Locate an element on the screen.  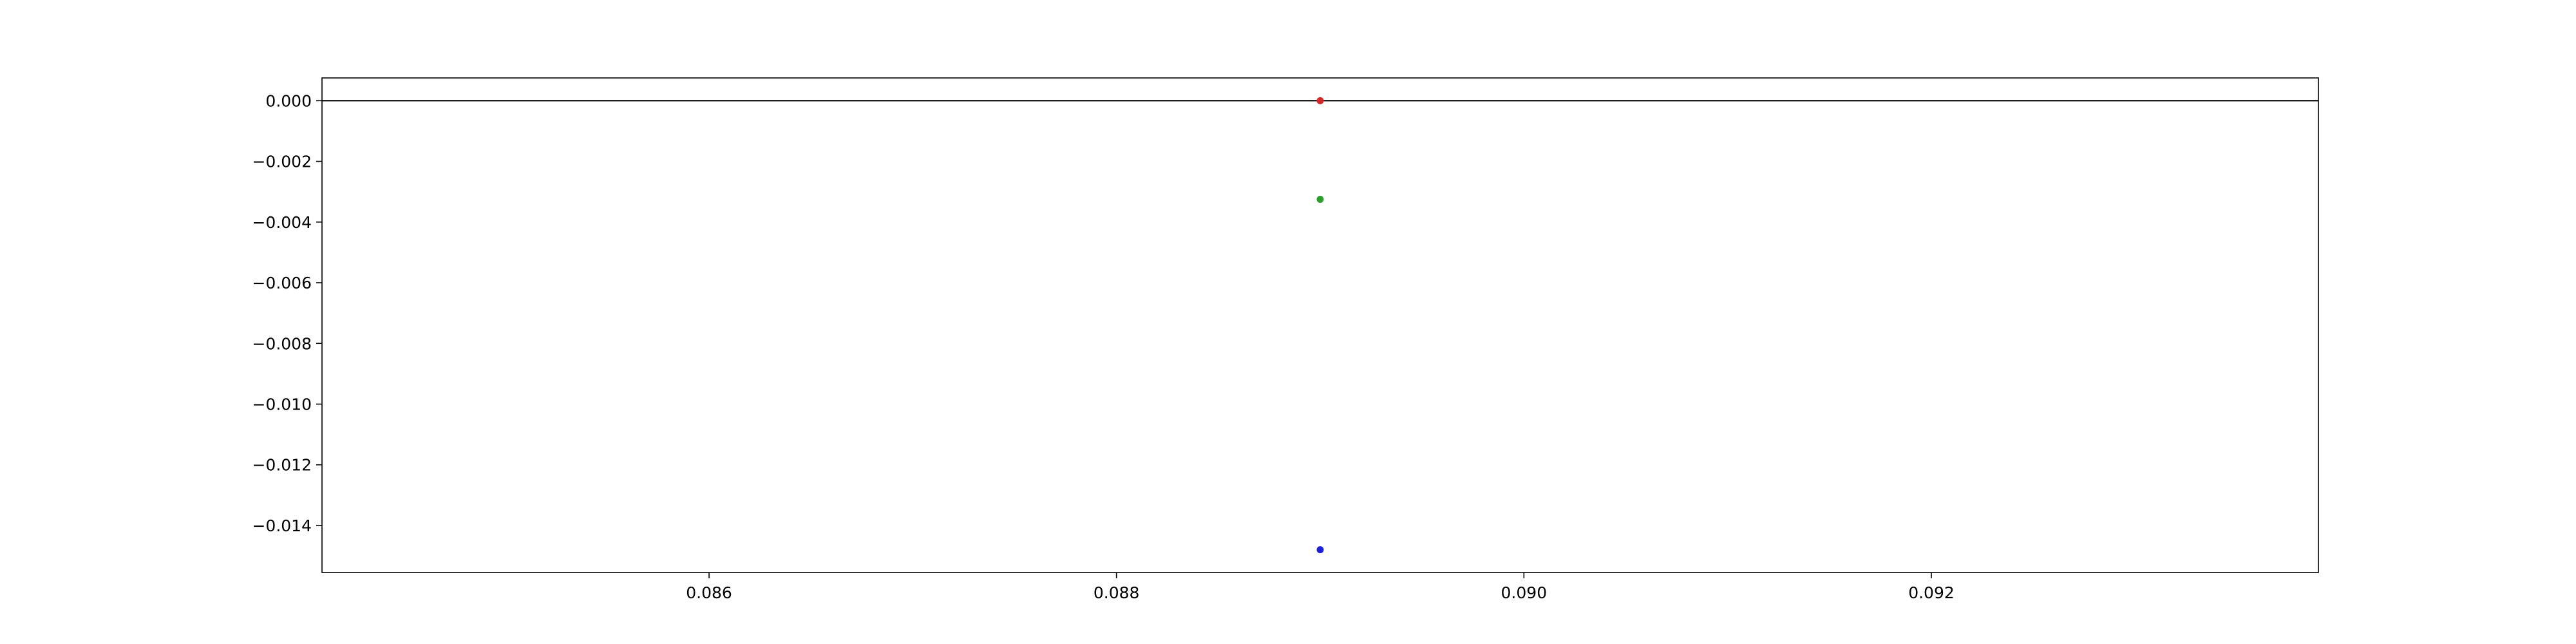
x-tick-label: 0.090 is located at coordinates (1525, 592).